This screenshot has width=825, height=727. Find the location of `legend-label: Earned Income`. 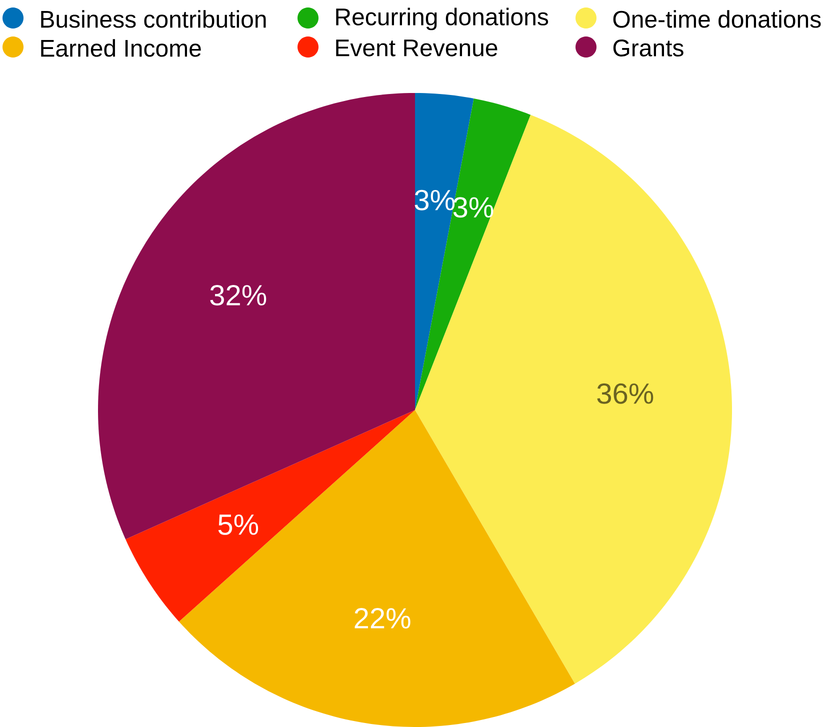

legend-label: Earned Income is located at coordinates (121, 48).